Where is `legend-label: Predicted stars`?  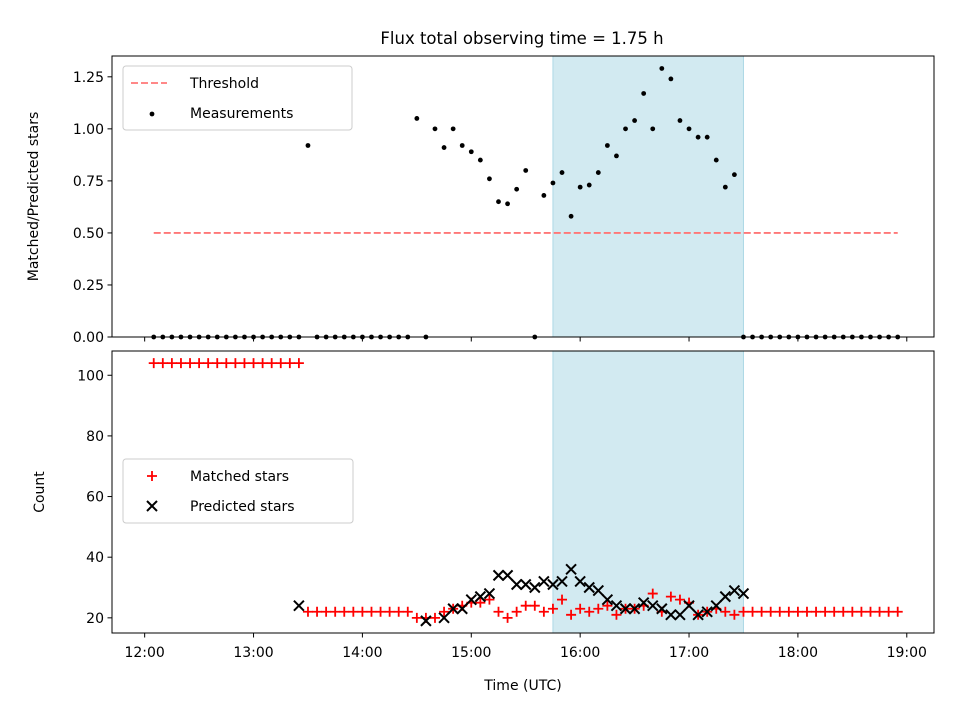
legend-label: Predicted stars is located at coordinates (242, 507).